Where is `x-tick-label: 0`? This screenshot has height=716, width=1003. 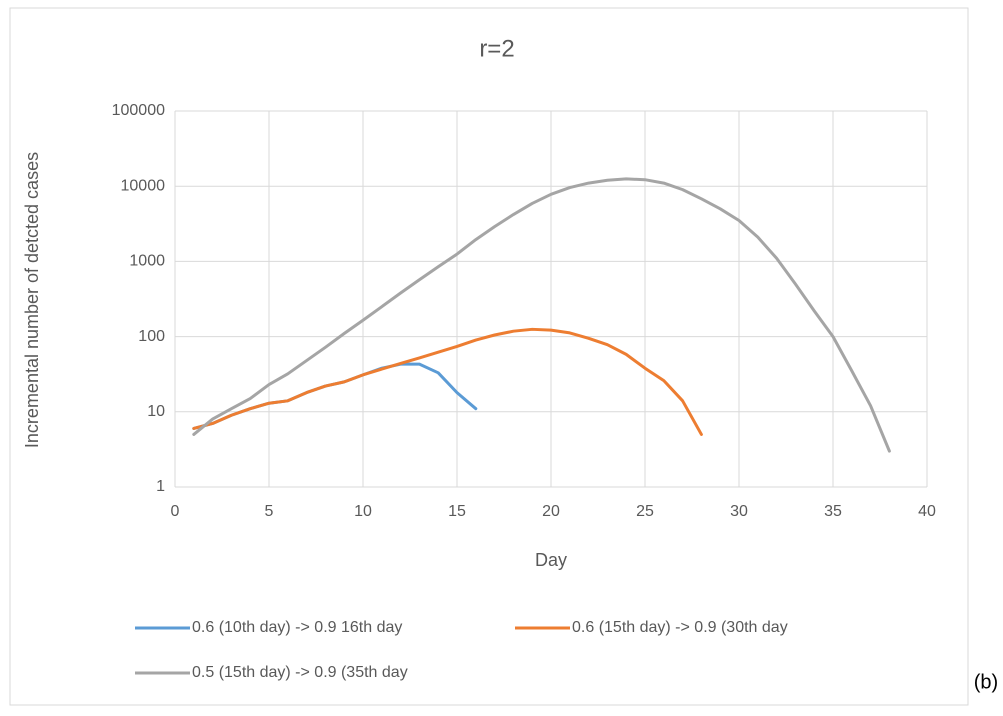
x-tick-label: 0 is located at coordinates (175, 511).